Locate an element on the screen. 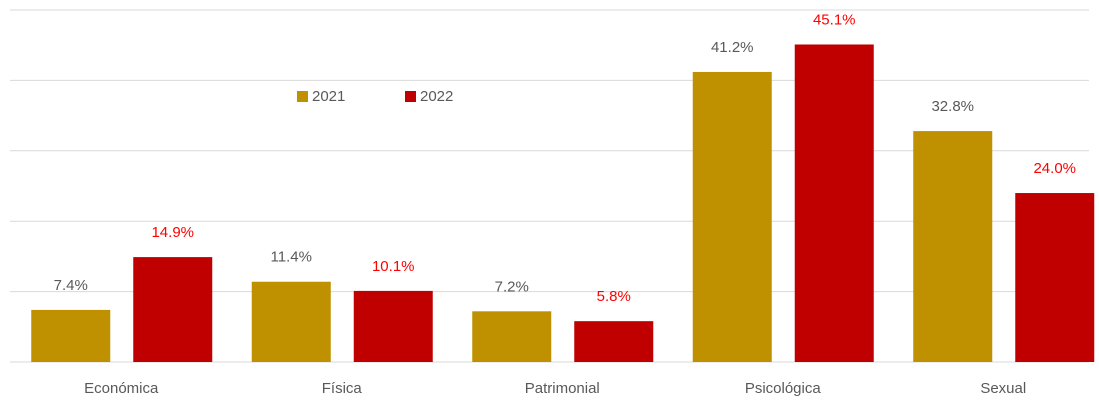 This screenshot has height=400, width=1099. value-label: 5.8% is located at coordinates (614, 296).